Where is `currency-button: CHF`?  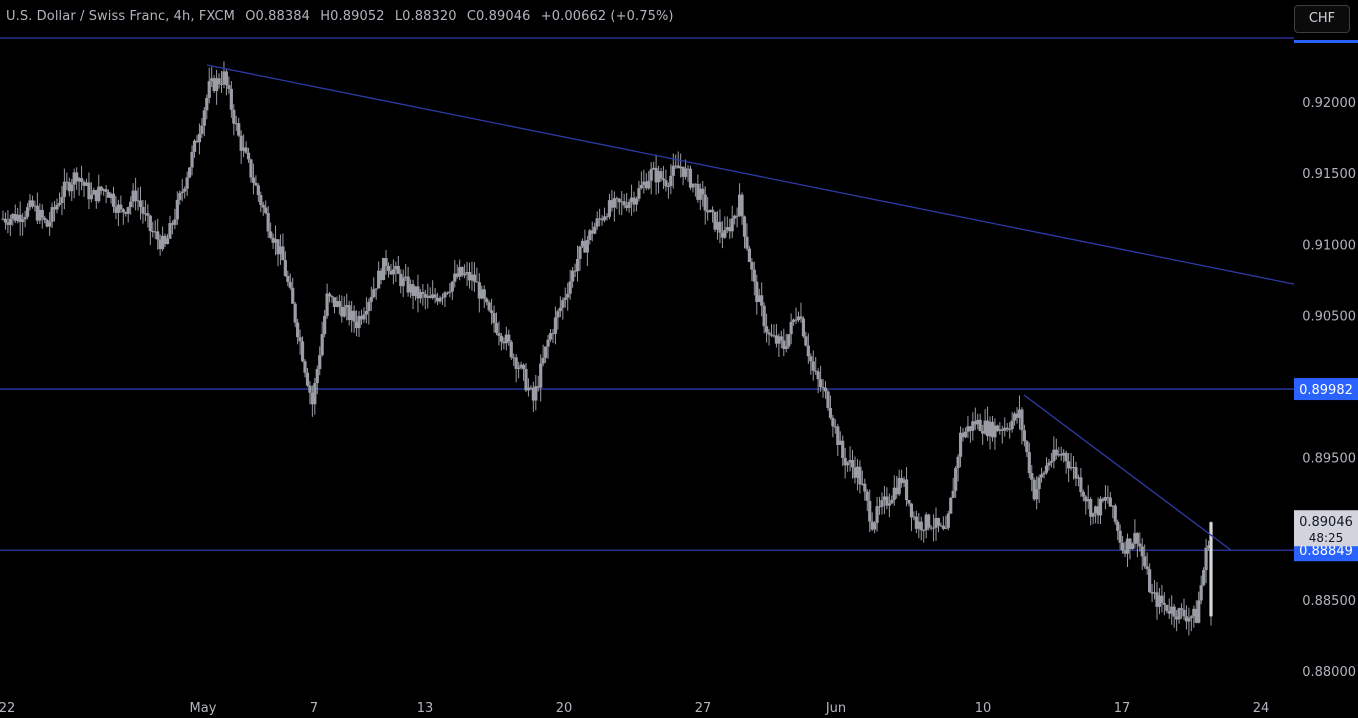 currency-button: CHF is located at coordinates (1322, 19).